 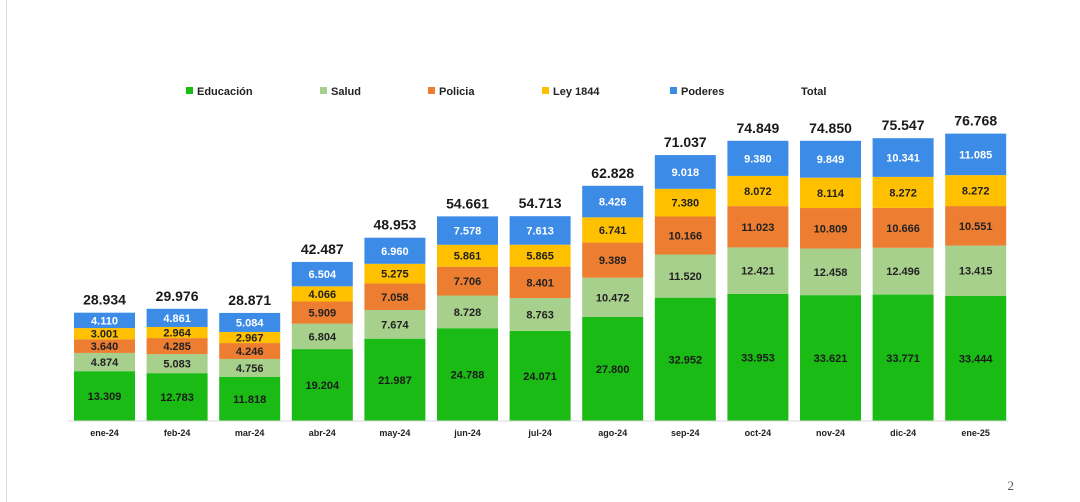 What do you see at coordinates (468, 232) in the screenshot?
I see `segment-value-label: 7.578` at bounding box center [468, 232].